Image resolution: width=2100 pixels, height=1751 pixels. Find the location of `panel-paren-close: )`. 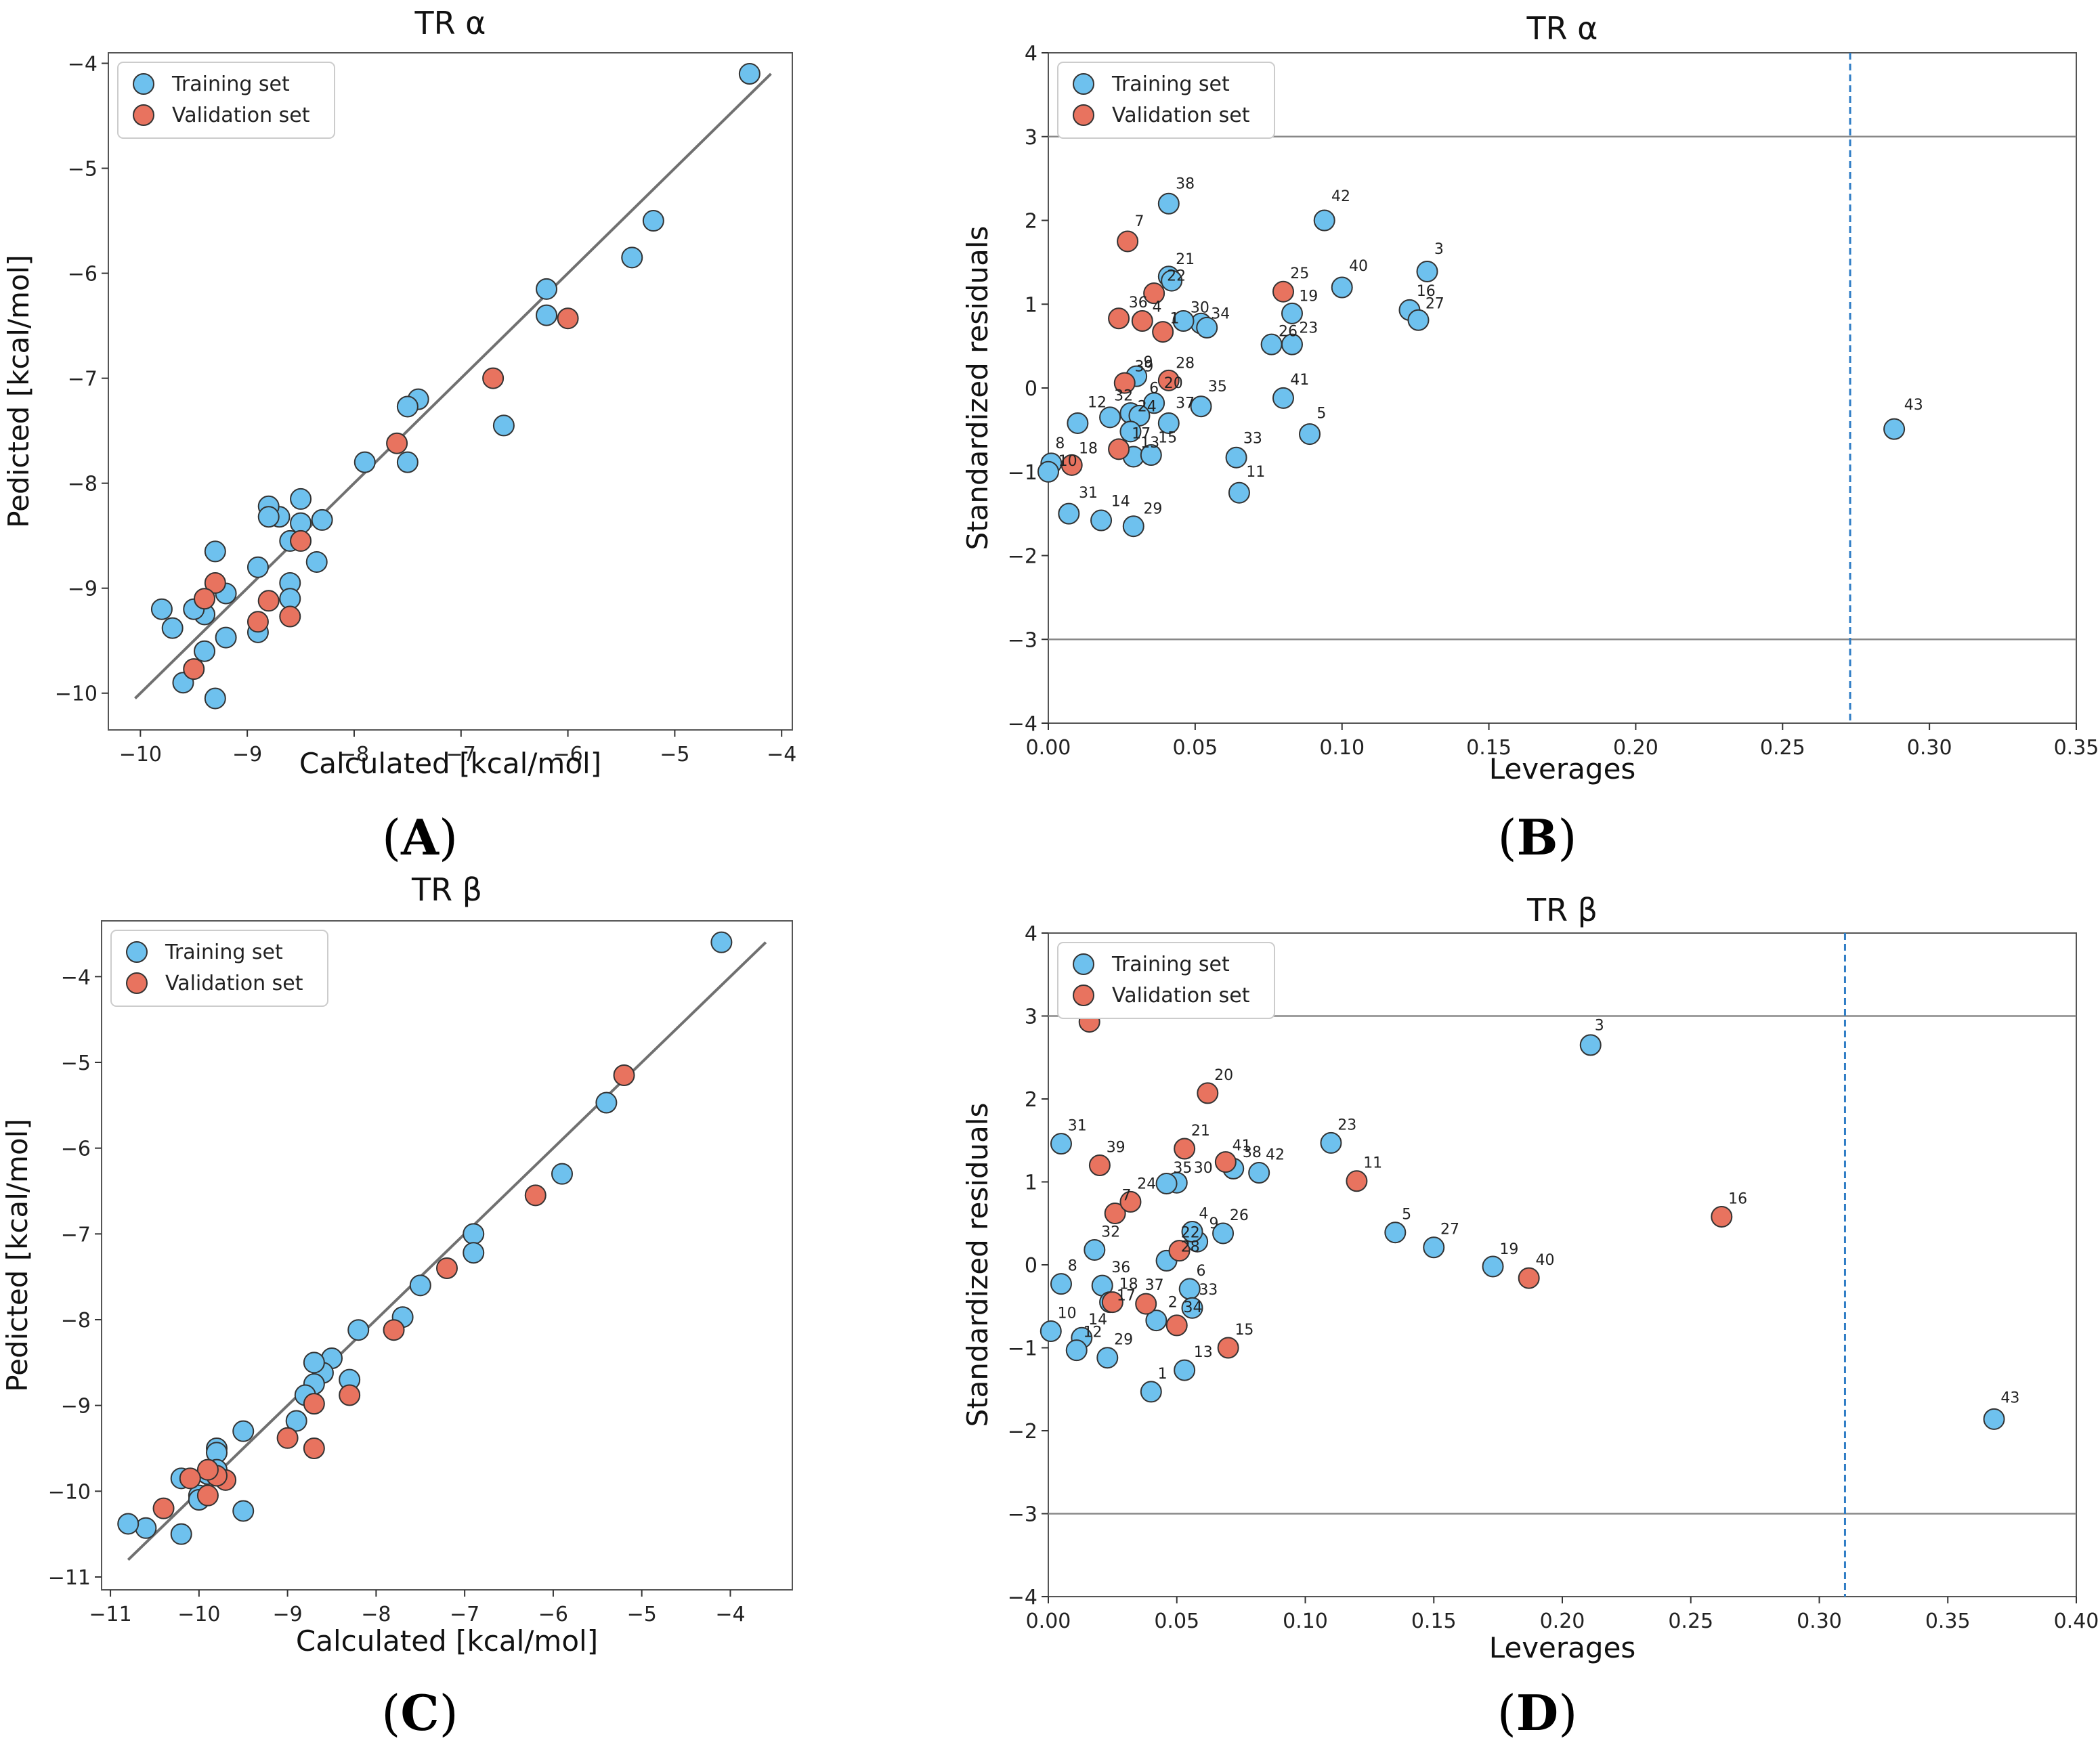

panel-paren-close: ) is located at coordinates (448, 837).